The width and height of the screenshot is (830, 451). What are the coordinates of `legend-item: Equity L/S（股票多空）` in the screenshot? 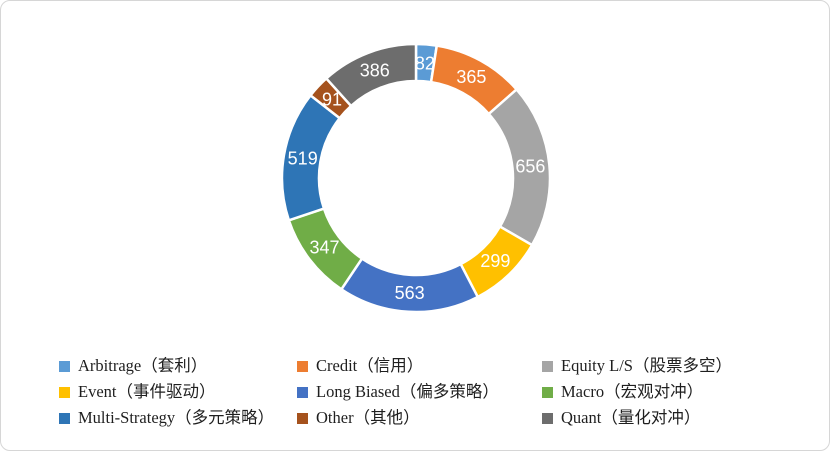 It's located at (637, 365).